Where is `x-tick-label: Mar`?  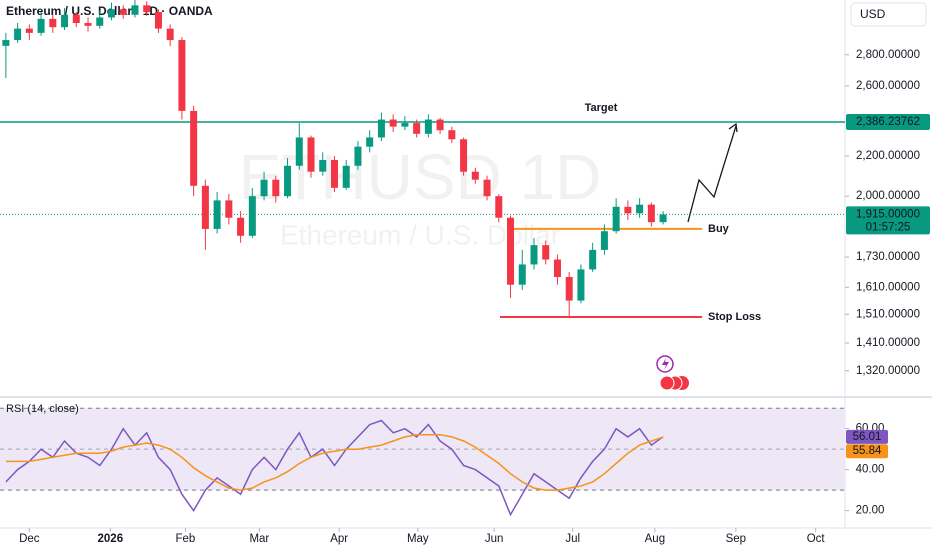
x-tick-label: Mar is located at coordinates (259, 539).